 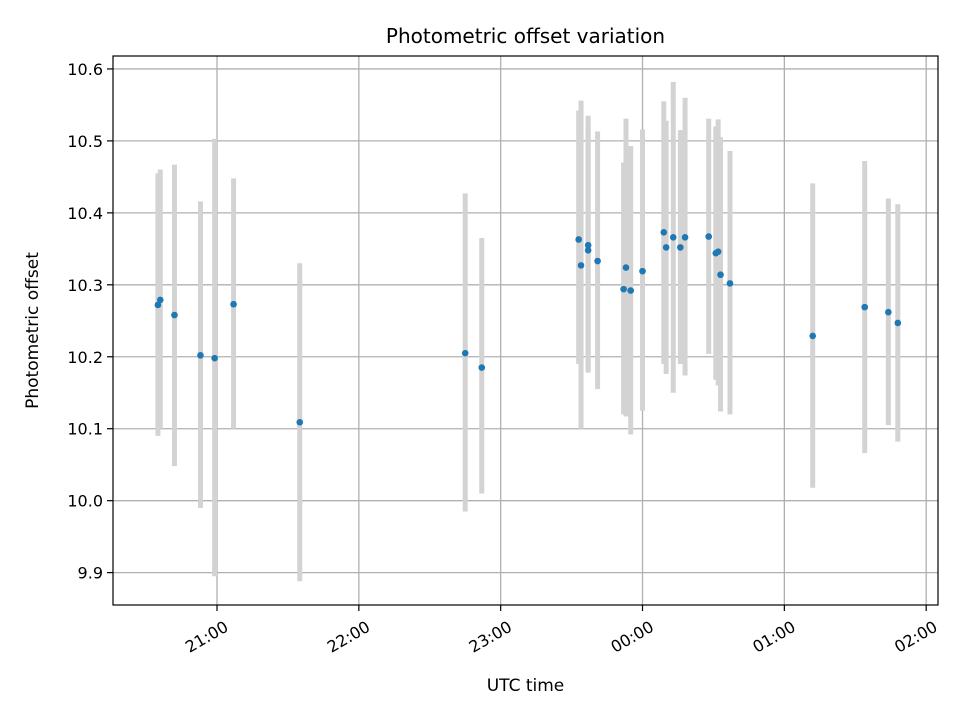 I want to click on y-axis-ticks: 9.9 10.0 10.1 10.2 10.3 10.4 10.5 10.6, so click(x=90, y=321).